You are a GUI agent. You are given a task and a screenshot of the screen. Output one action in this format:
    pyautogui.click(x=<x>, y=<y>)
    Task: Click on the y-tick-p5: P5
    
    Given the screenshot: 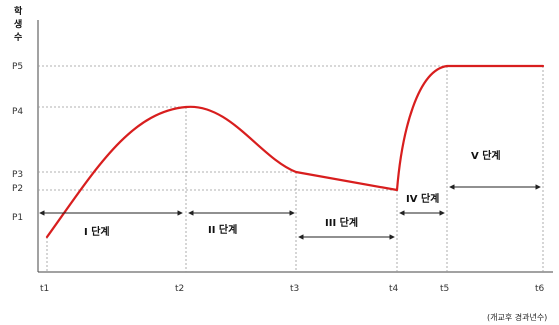 What is the action you would take?
    pyautogui.click(x=17, y=67)
    